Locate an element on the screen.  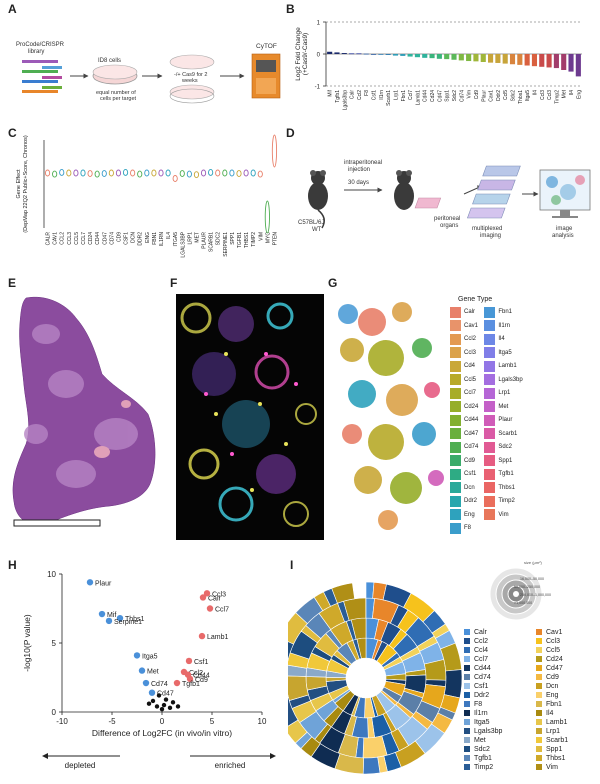
legend-label: Ccl4 is located at coordinates (481, 650).